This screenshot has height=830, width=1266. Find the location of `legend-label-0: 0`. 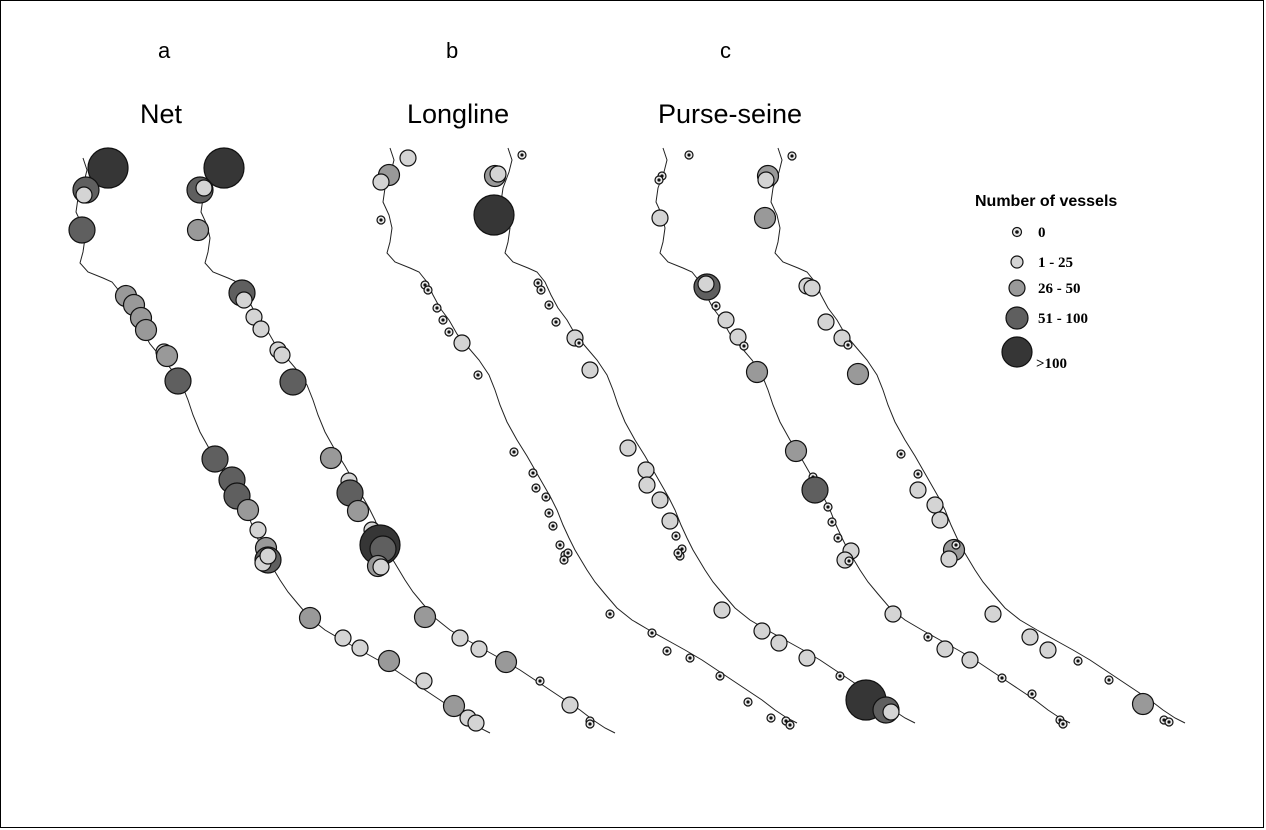

legend-label-0: 0 is located at coordinates (1042, 233).